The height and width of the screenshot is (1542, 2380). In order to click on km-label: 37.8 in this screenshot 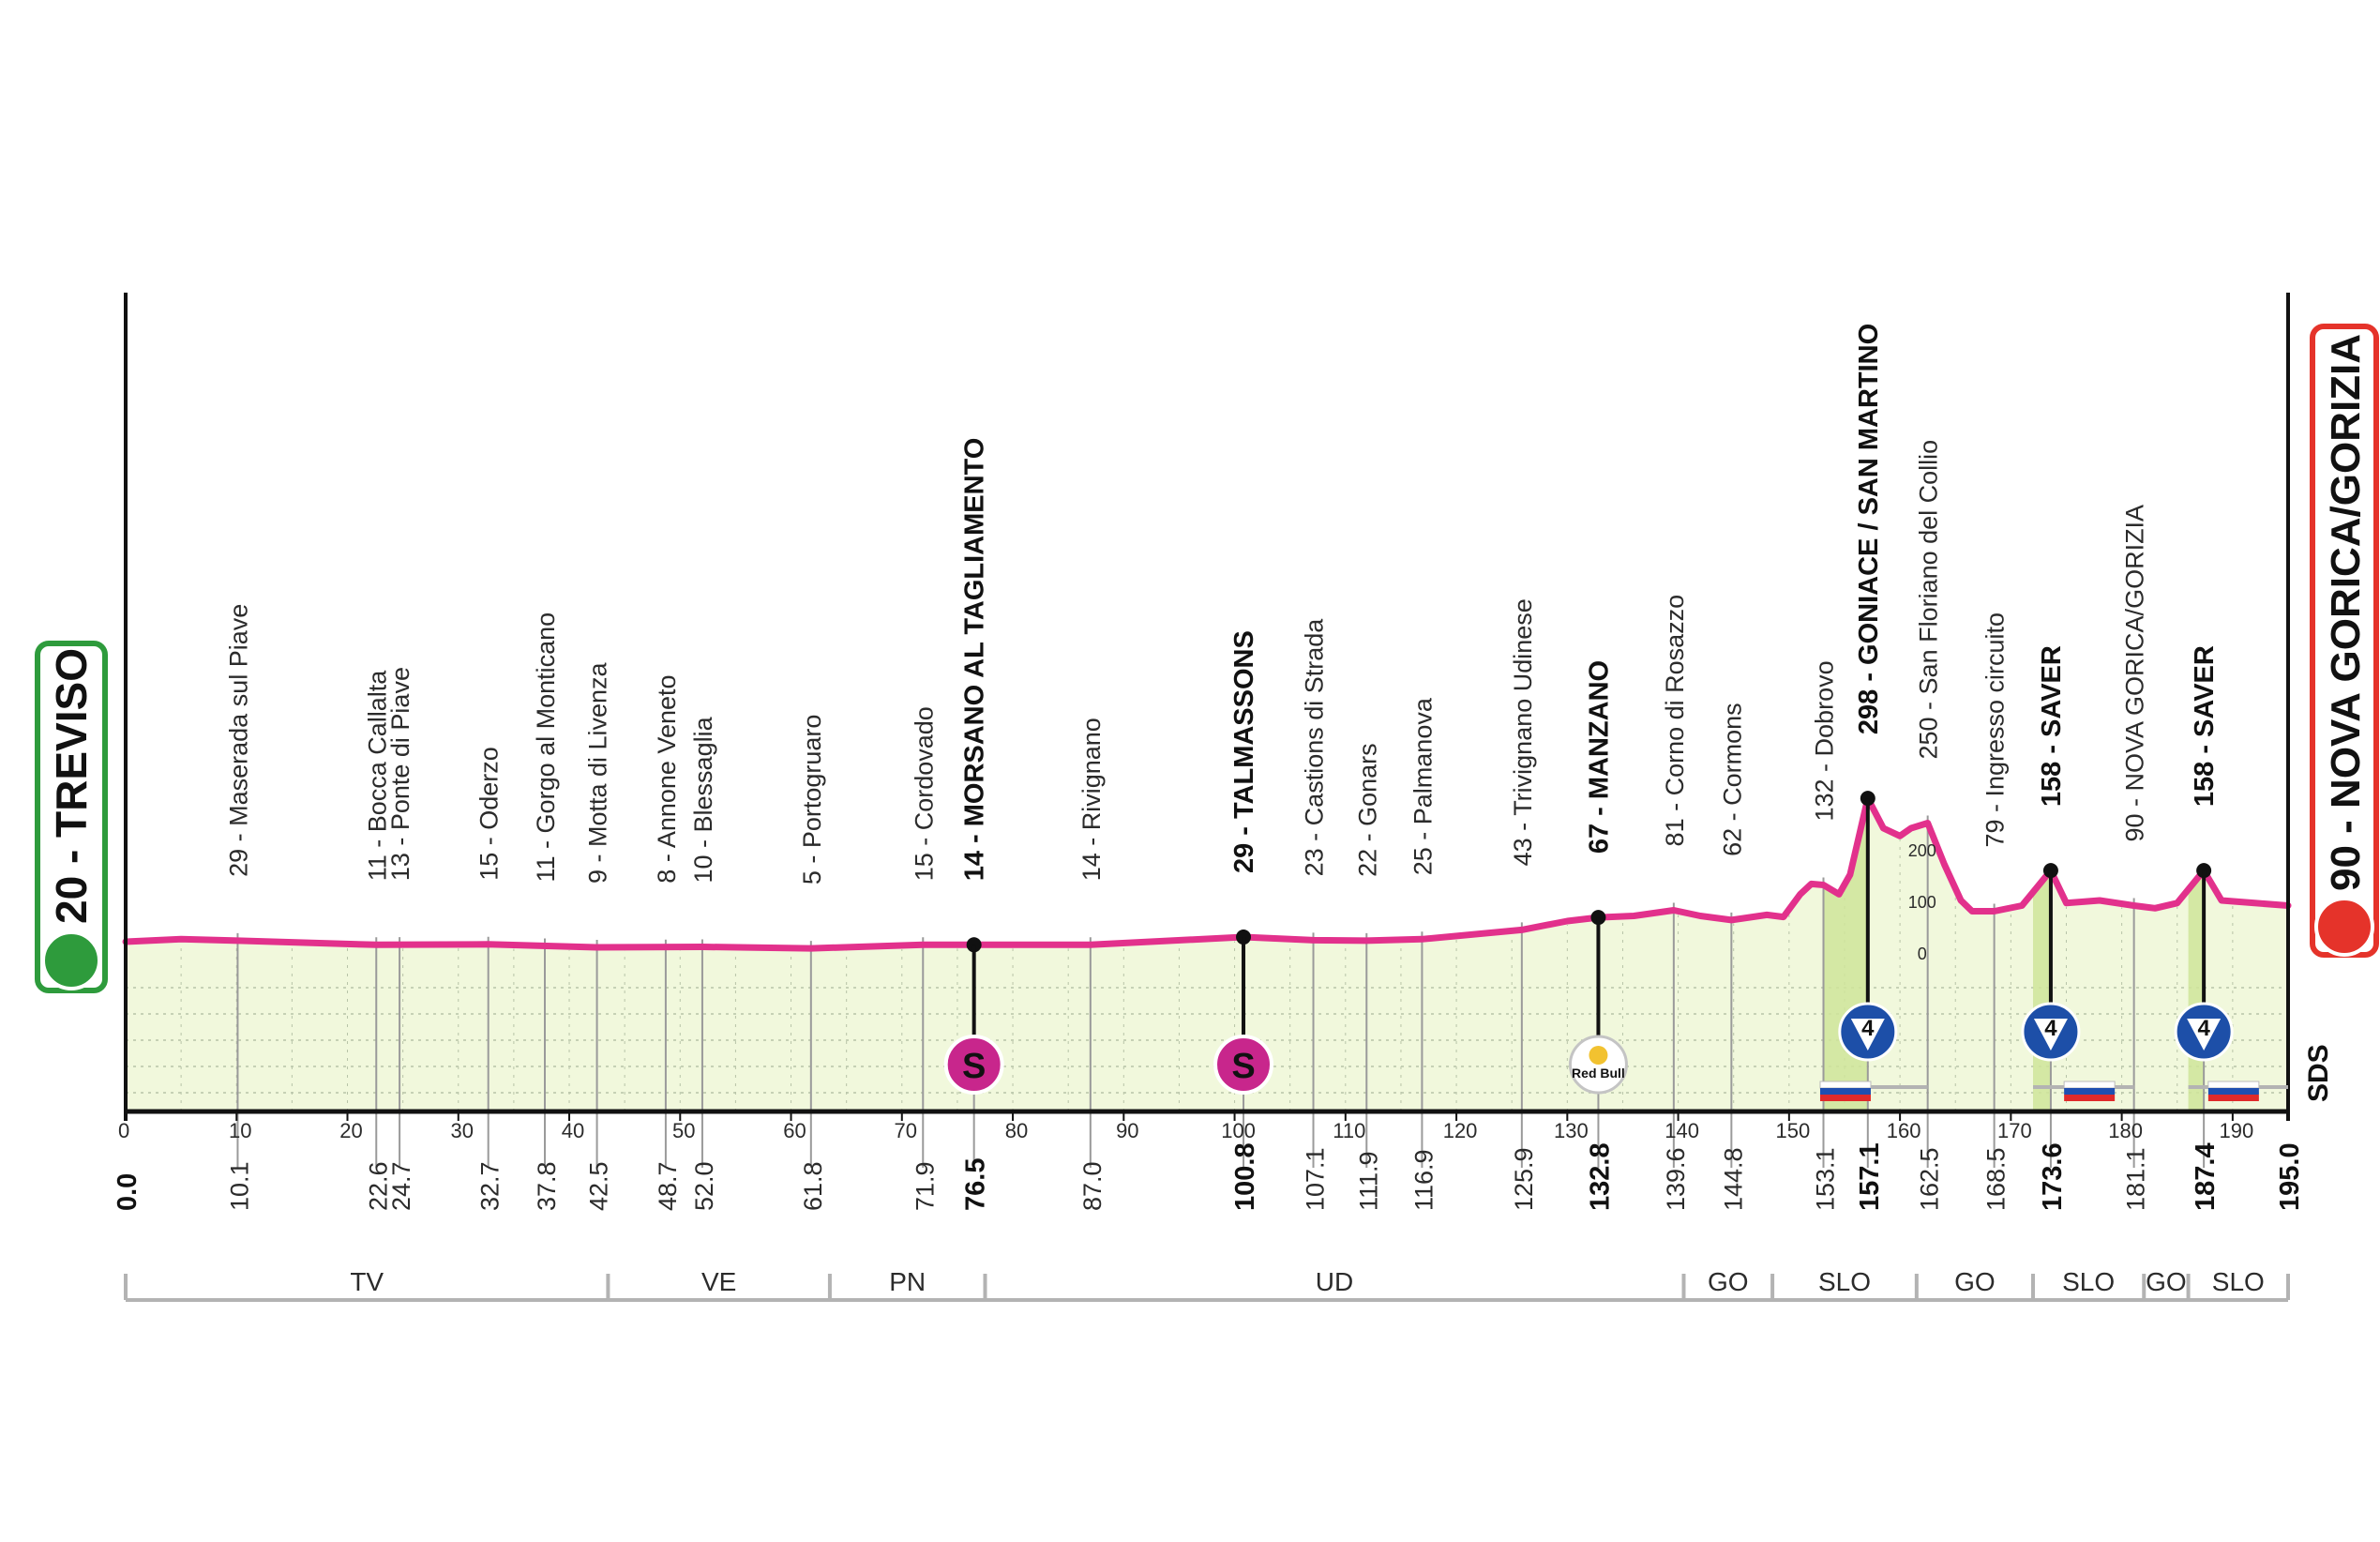, I will do `click(547, 1186)`.